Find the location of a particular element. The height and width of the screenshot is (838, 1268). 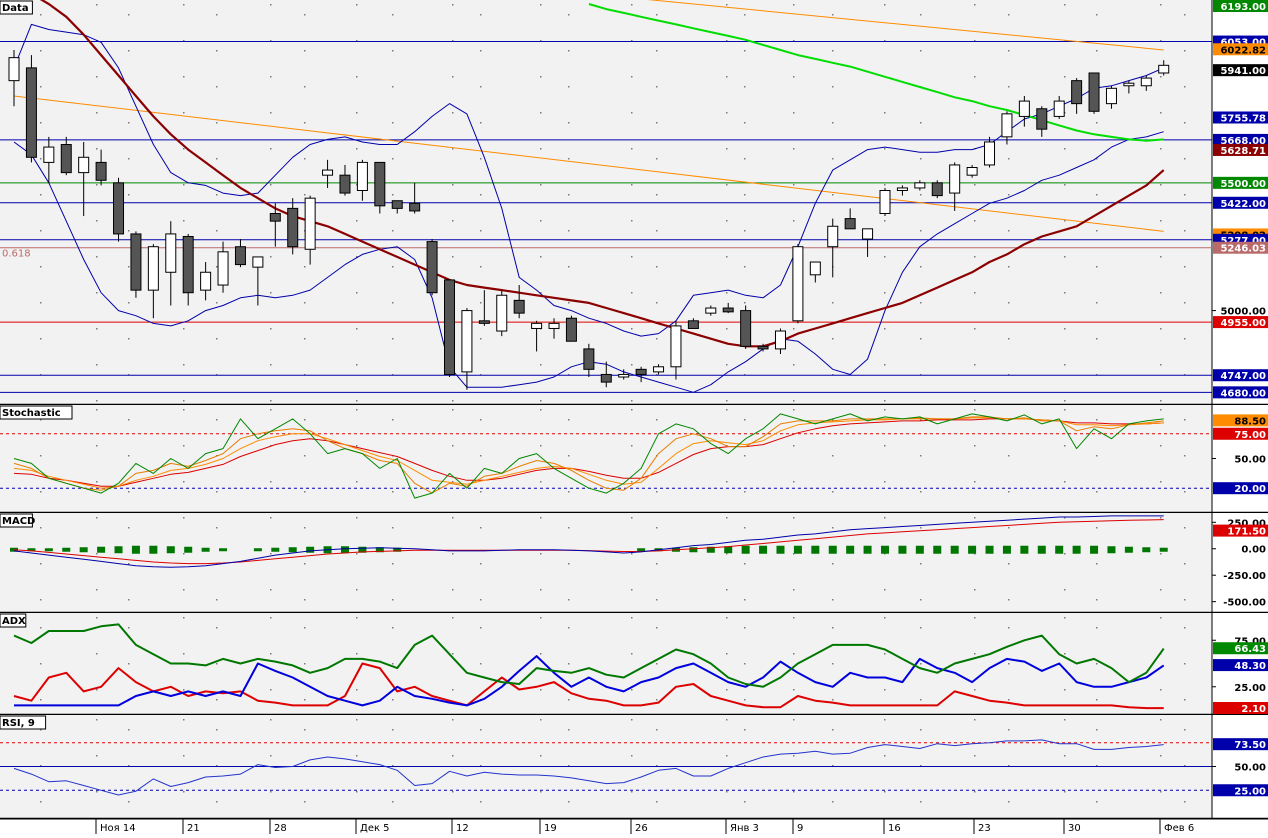

macd-plot-area is located at coordinates (606, 562).